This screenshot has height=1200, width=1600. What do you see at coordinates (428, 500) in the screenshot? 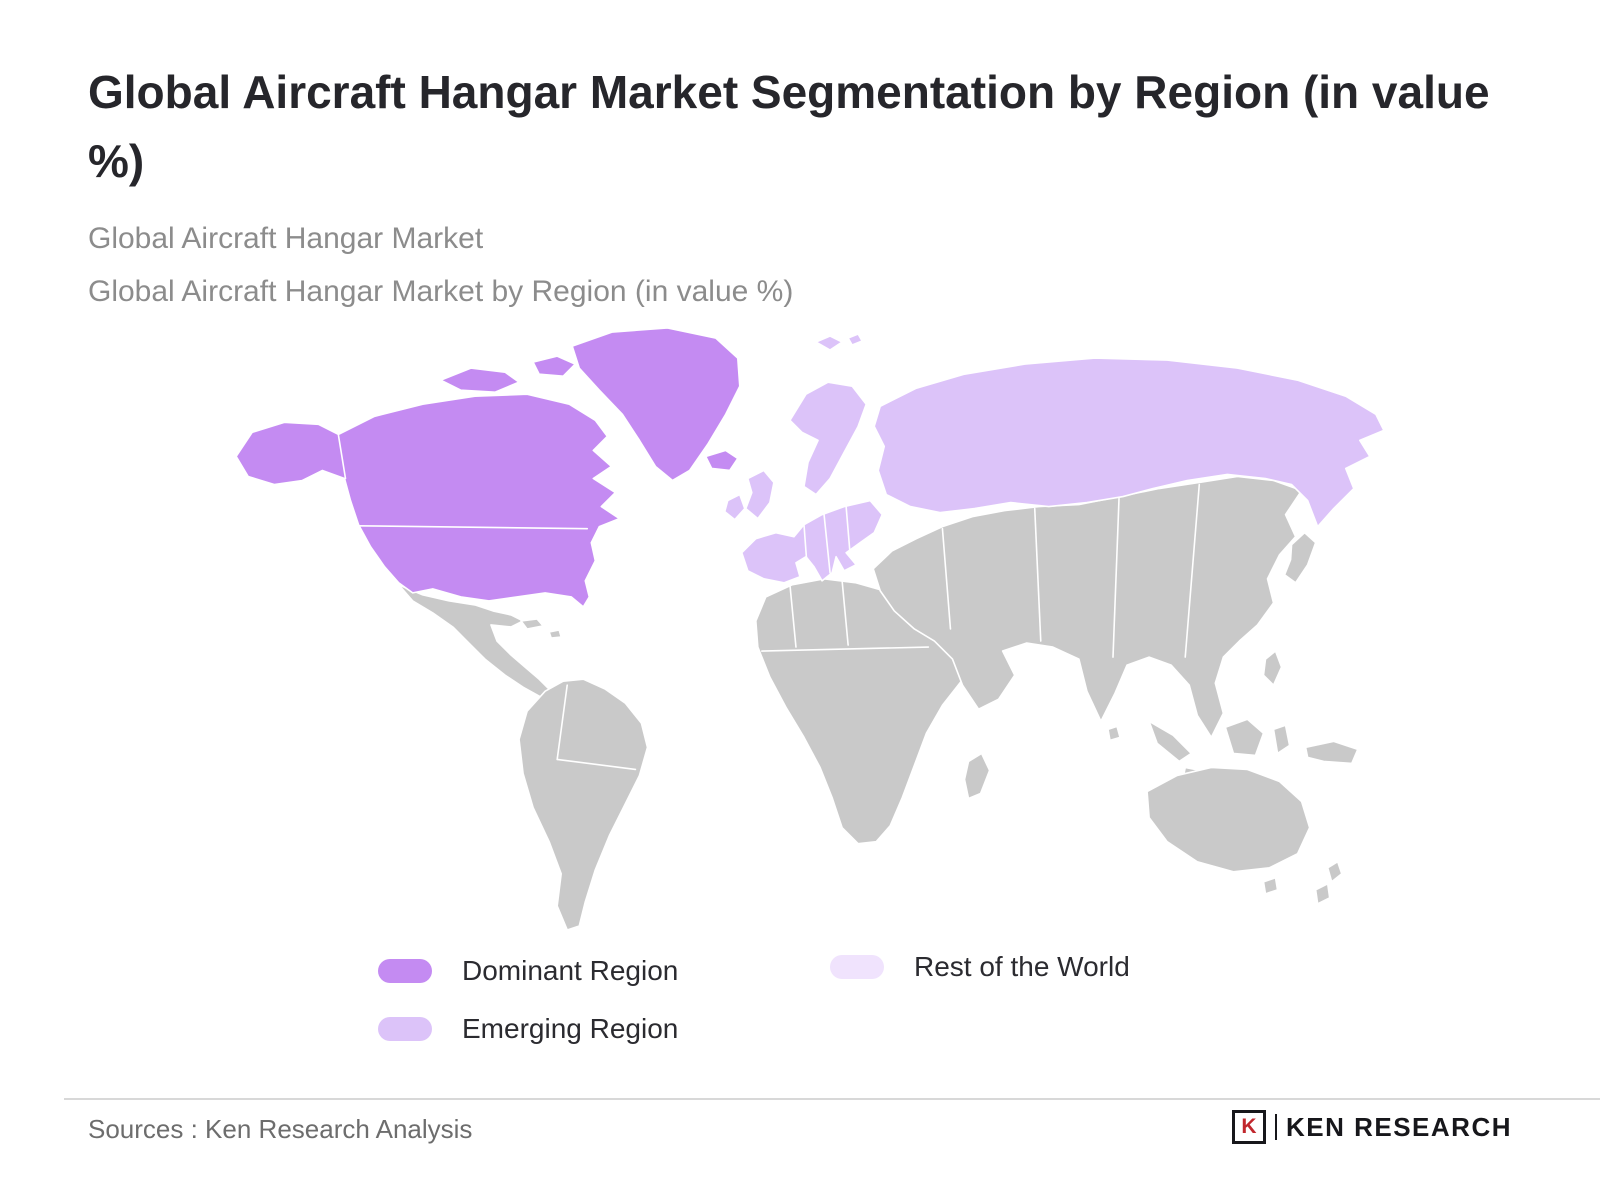
I see `map-region-north-america` at bounding box center [428, 500].